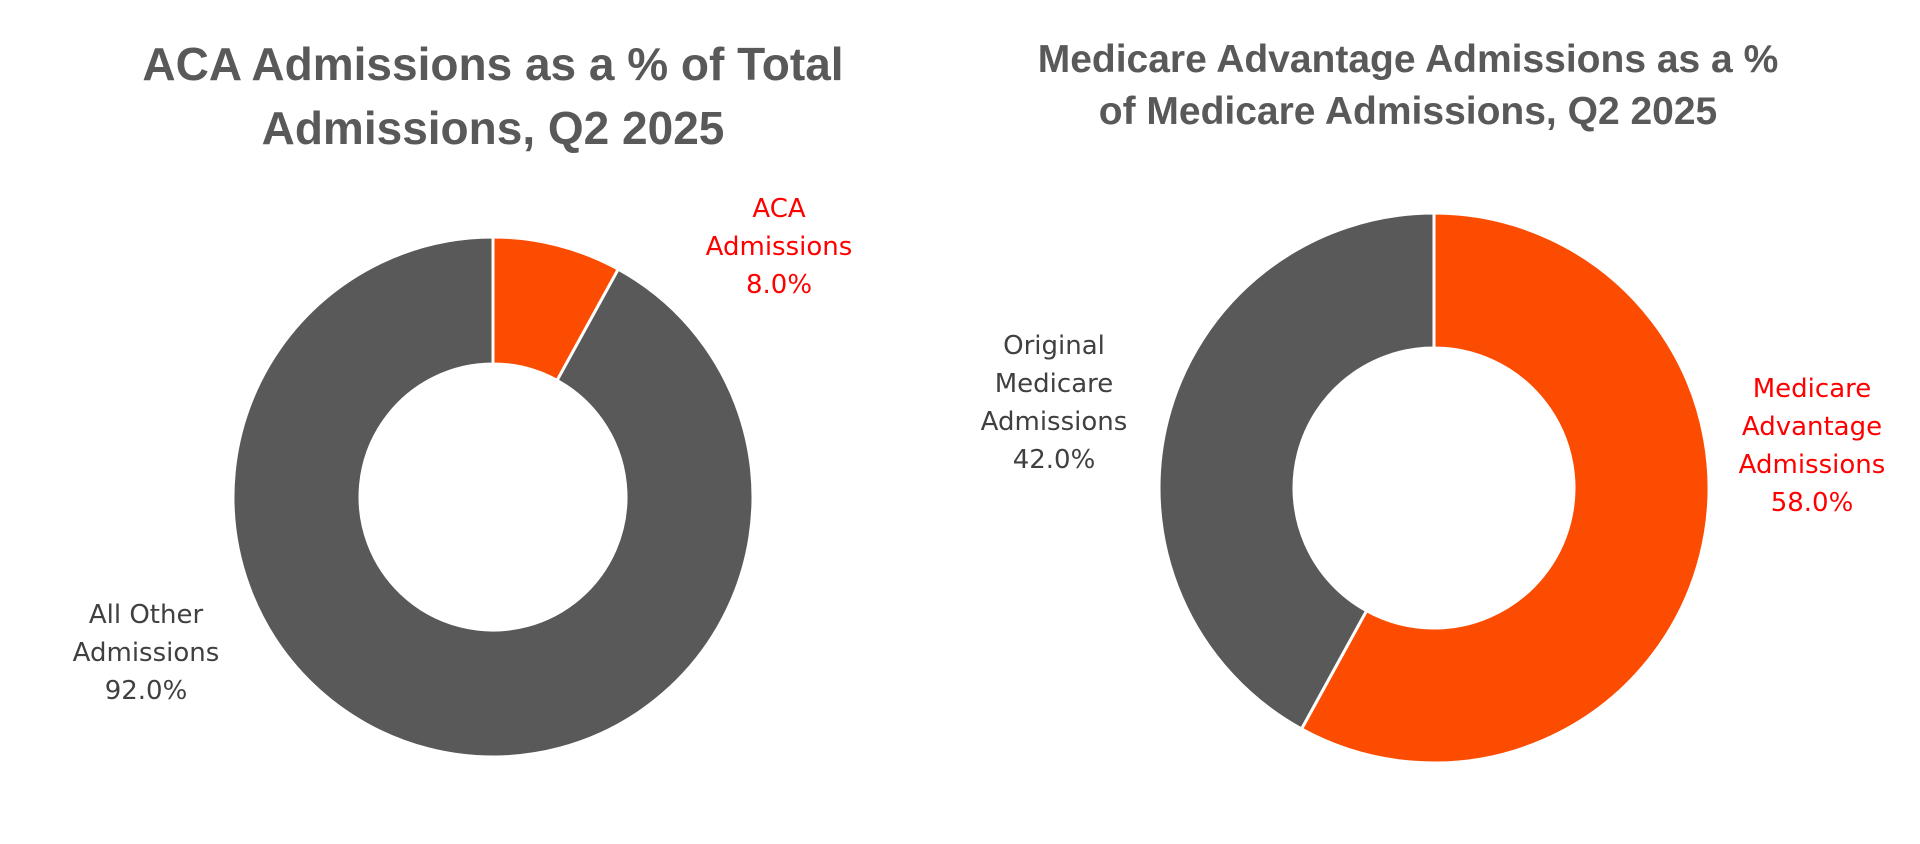 Image resolution: width=1920 pixels, height=844 pixels. I want to click on data-label-original-medicare-admissions: Original Medicare Admissions 42.0%, so click(1054, 403).